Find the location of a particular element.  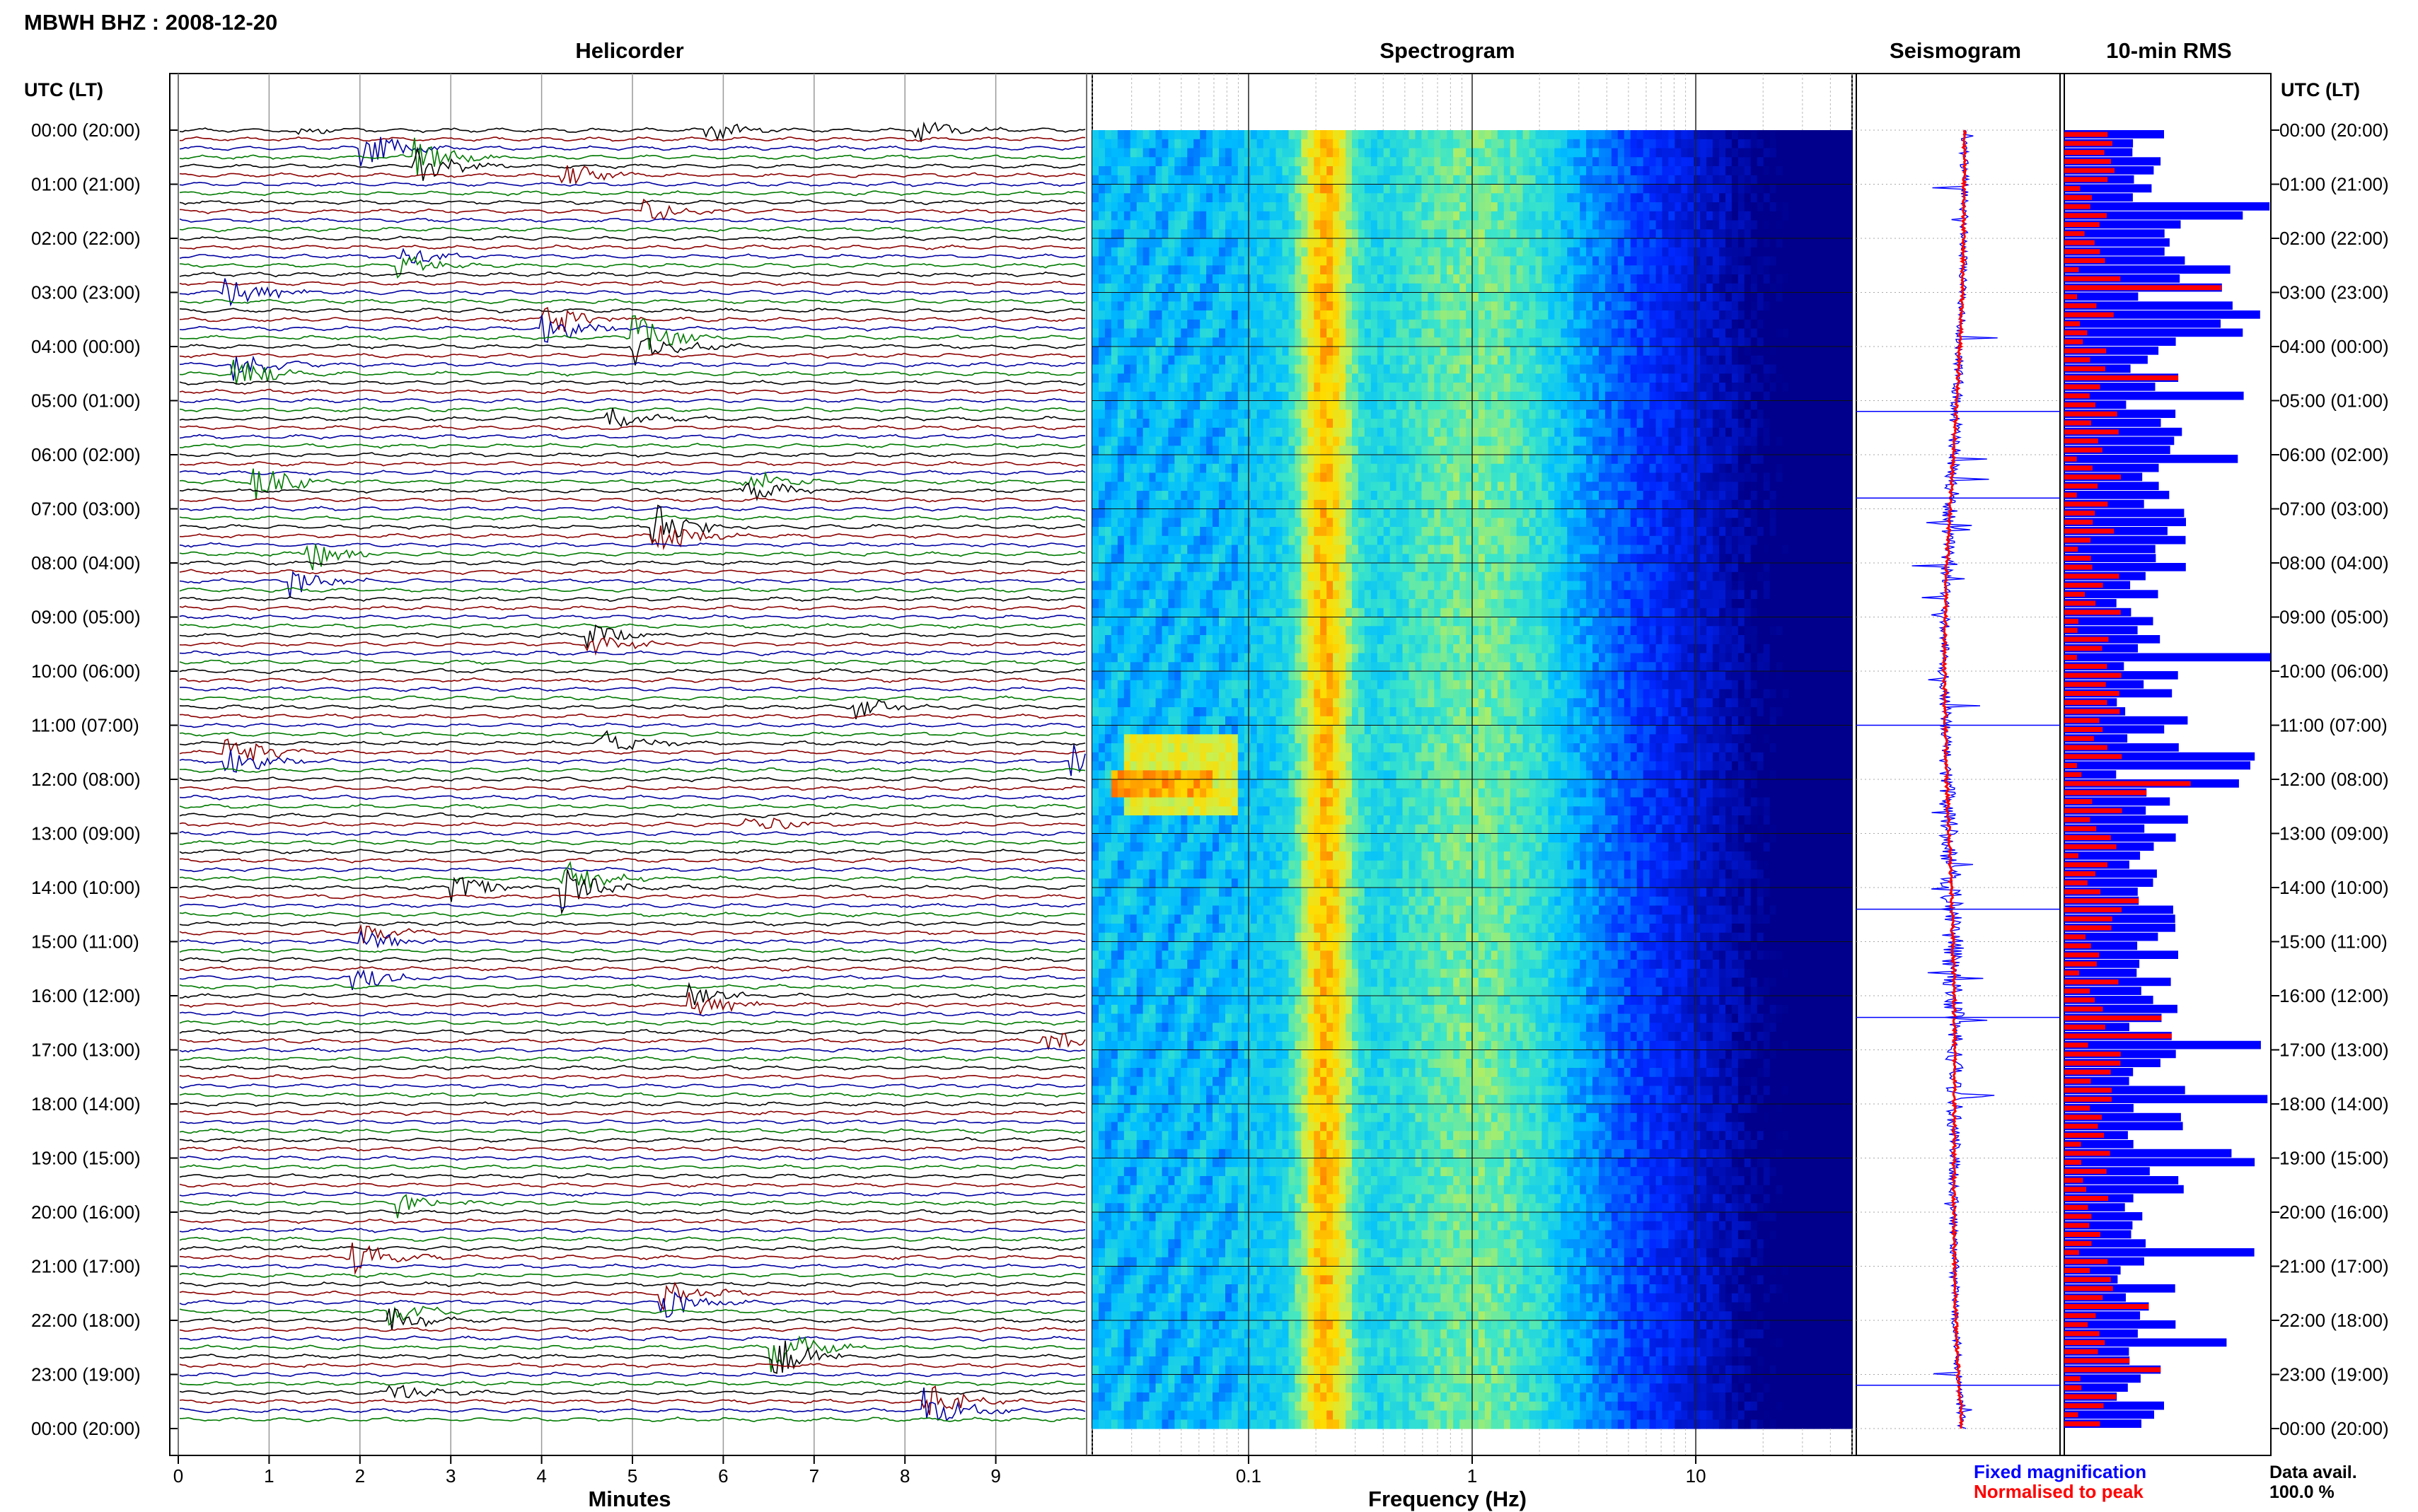

time-label-right: 04:00 (00:00) is located at coordinates (2334, 346).